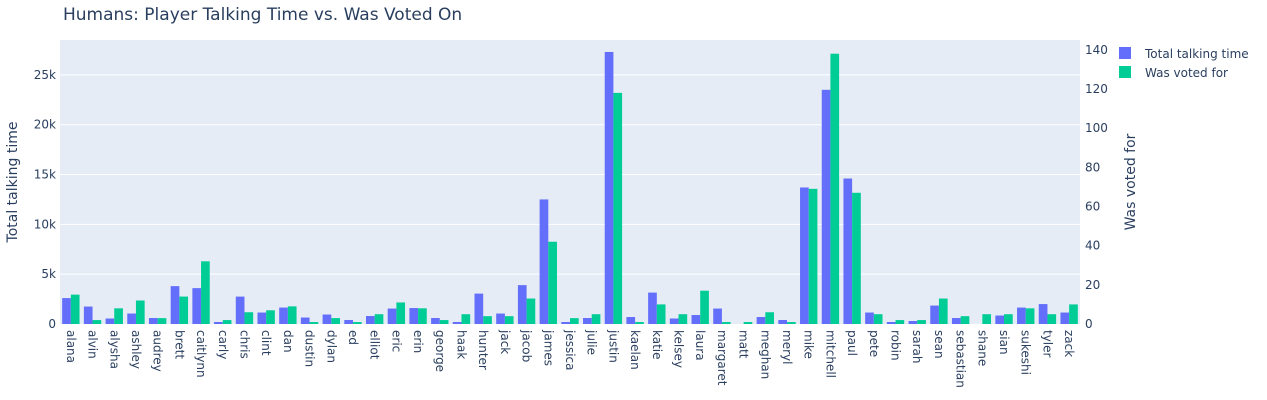 The width and height of the screenshot is (1267, 400). Describe the element at coordinates (1184, 63) in the screenshot. I see `legend: Total talking time Was voted for` at that location.